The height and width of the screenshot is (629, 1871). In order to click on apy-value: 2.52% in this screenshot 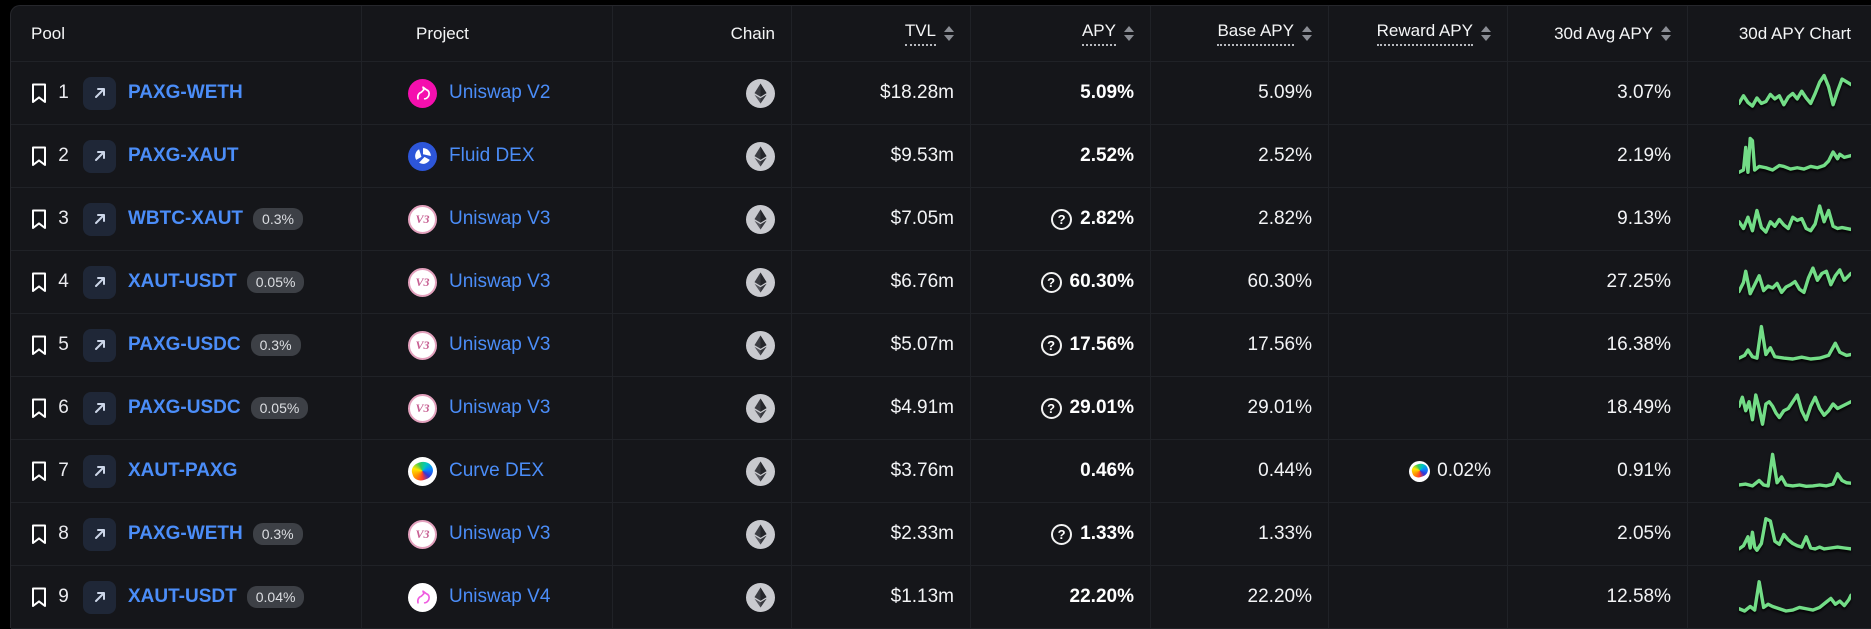, I will do `click(1107, 155)`.